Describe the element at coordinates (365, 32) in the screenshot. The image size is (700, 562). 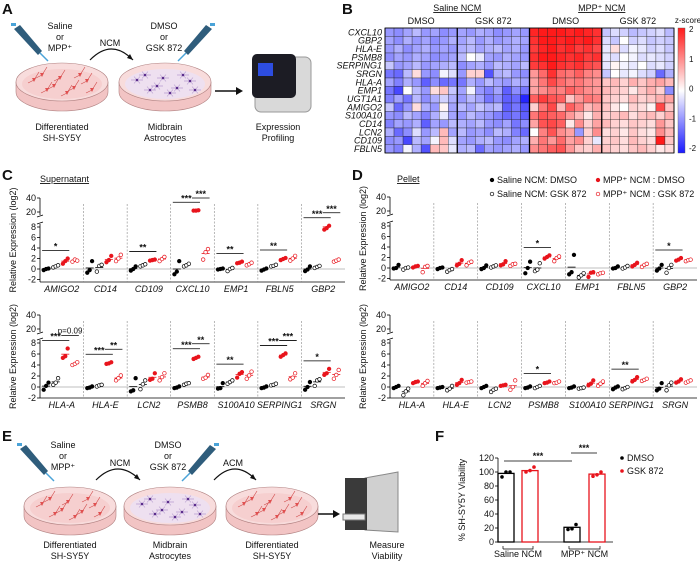
I see `heatmap-row-label: CXCL10` at that location.